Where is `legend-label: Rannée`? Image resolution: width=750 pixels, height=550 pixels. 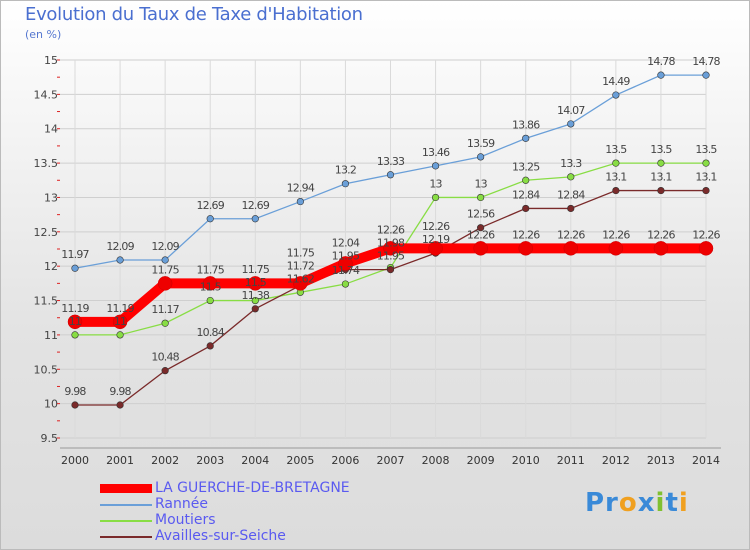
legend-label: Rannée is located at coordinates (181, 504).